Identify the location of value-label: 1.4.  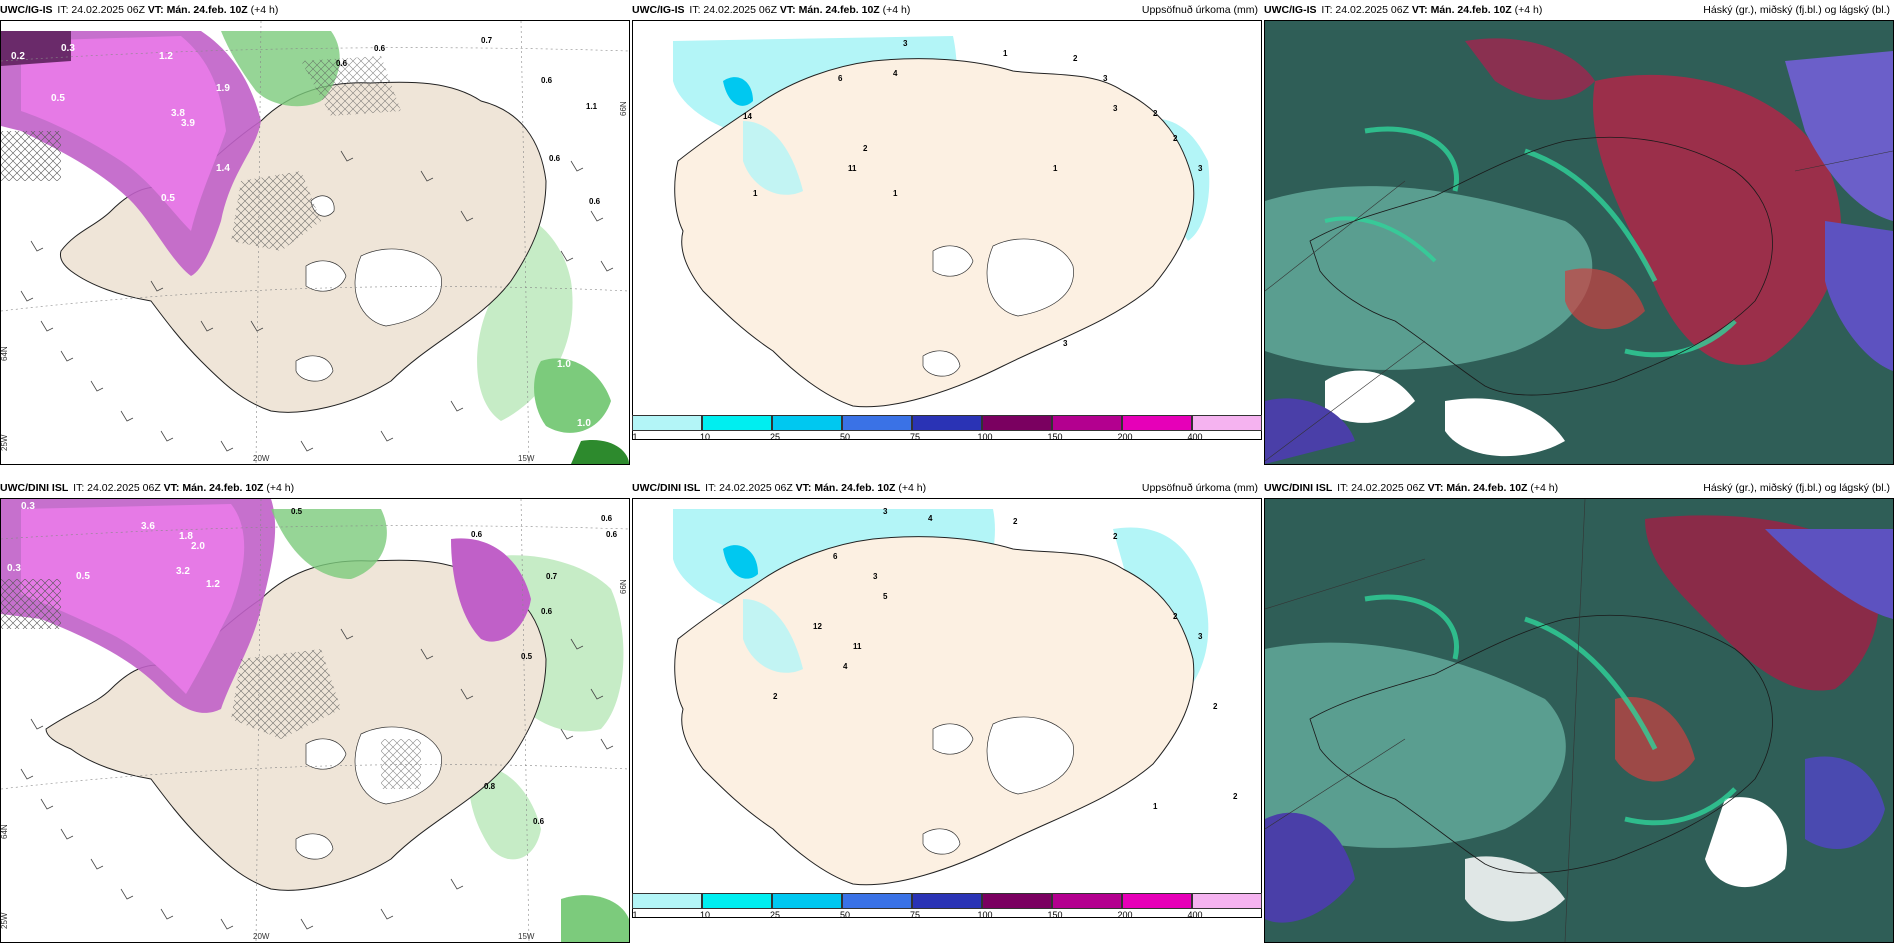
(223, 168).